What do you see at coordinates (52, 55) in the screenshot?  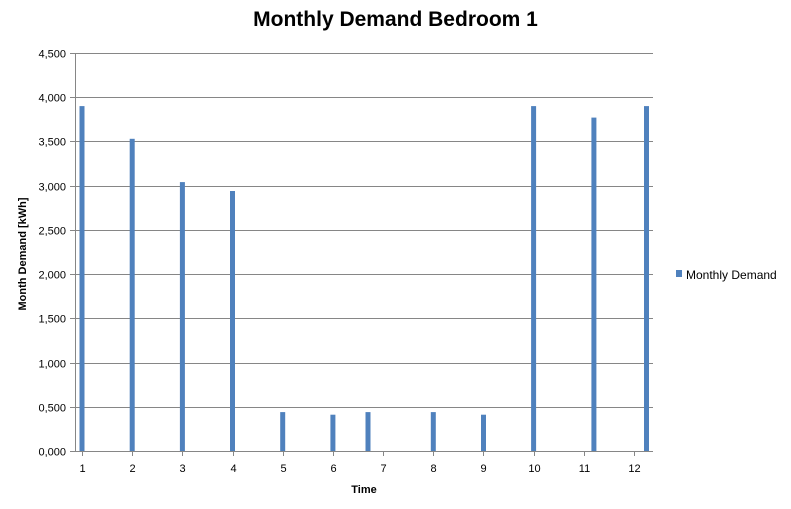 I see `y-tick-label: 4,500` at bounding box center [52, 55].